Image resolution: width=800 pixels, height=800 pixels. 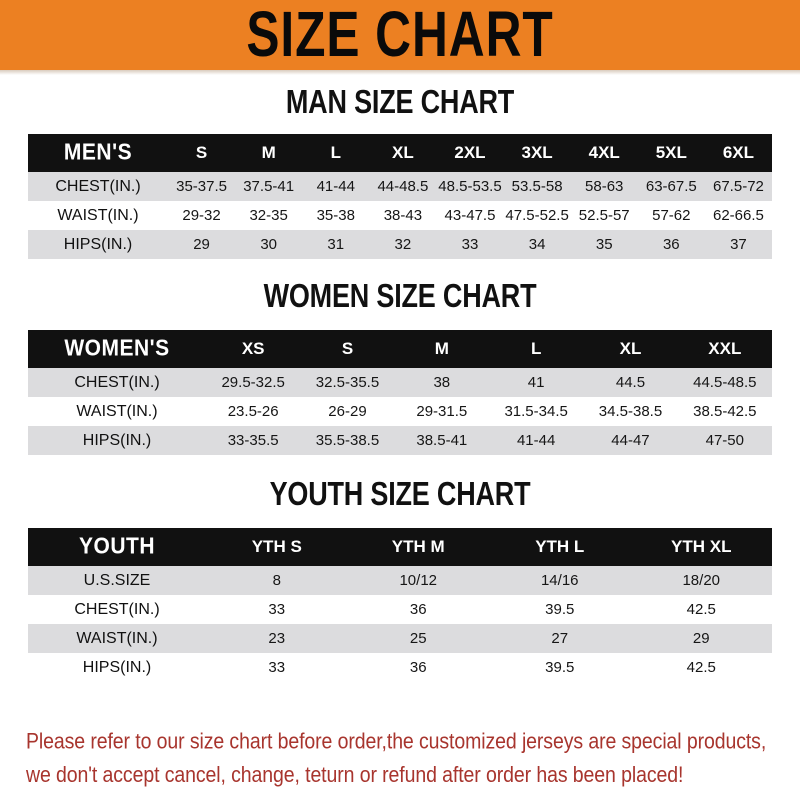 I want to click on table-row: WAIST(IN.) 23 25 27 29, so click(x=400, y=638).